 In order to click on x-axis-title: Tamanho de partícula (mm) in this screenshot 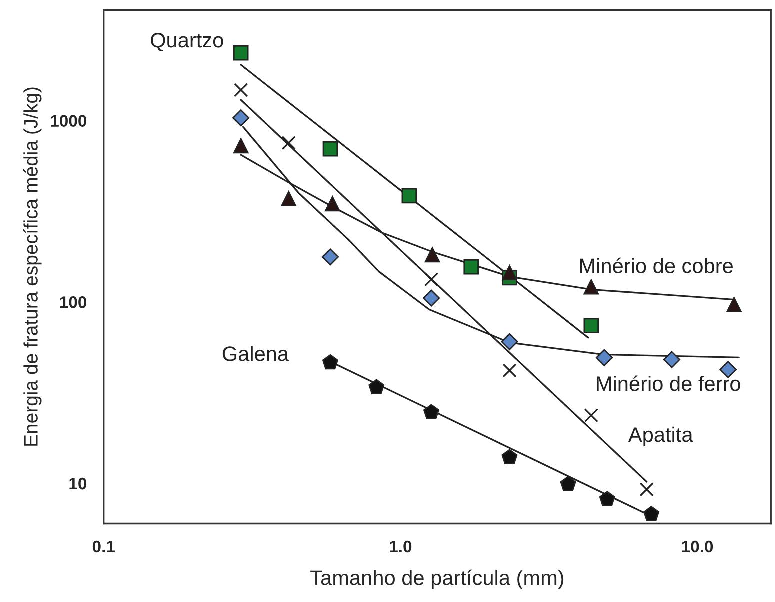, I will do `click(437, 580)`.